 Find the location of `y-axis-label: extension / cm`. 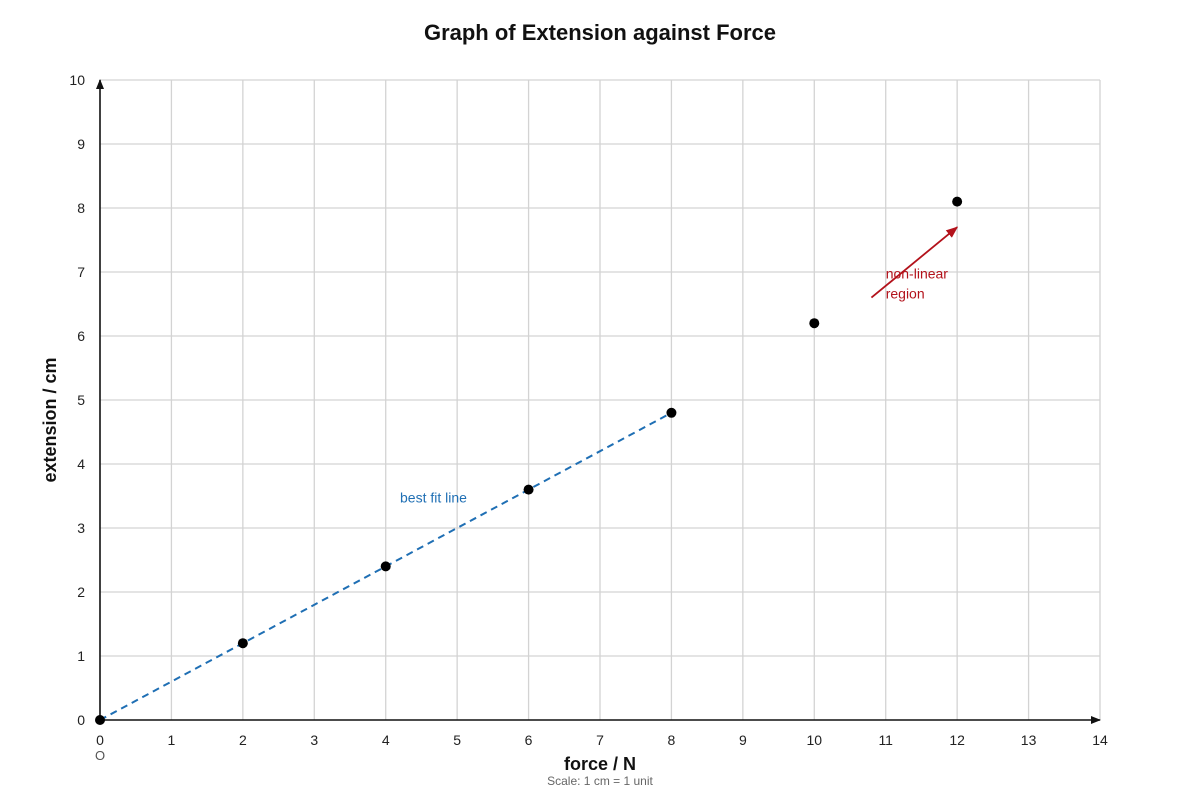

y-axis-label: extension / cm is located at coordinates (50, 419).